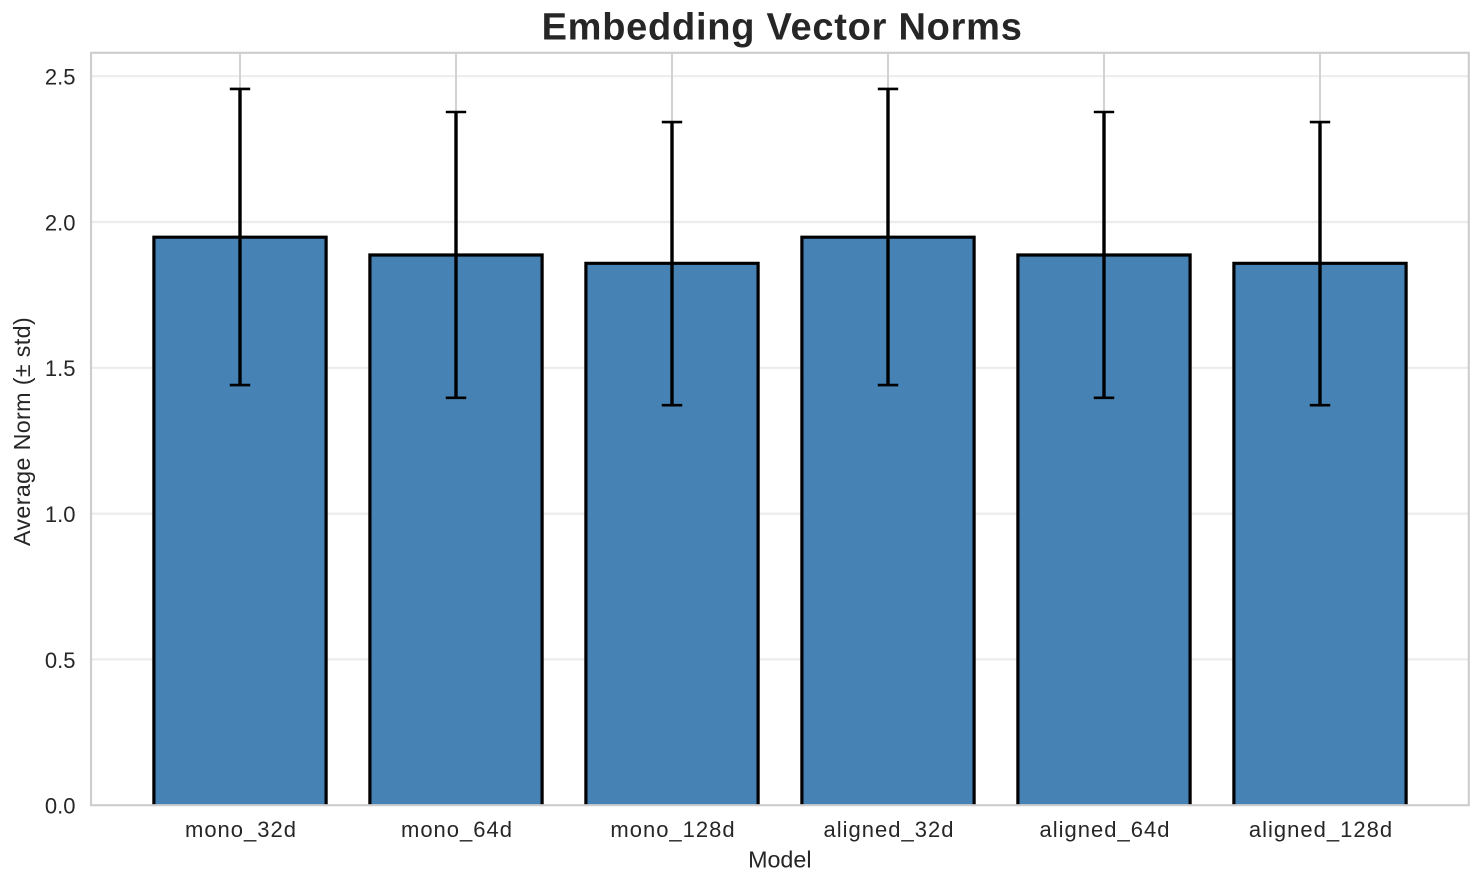  I want to click on svg-text: 0.5, so click(60, 660).